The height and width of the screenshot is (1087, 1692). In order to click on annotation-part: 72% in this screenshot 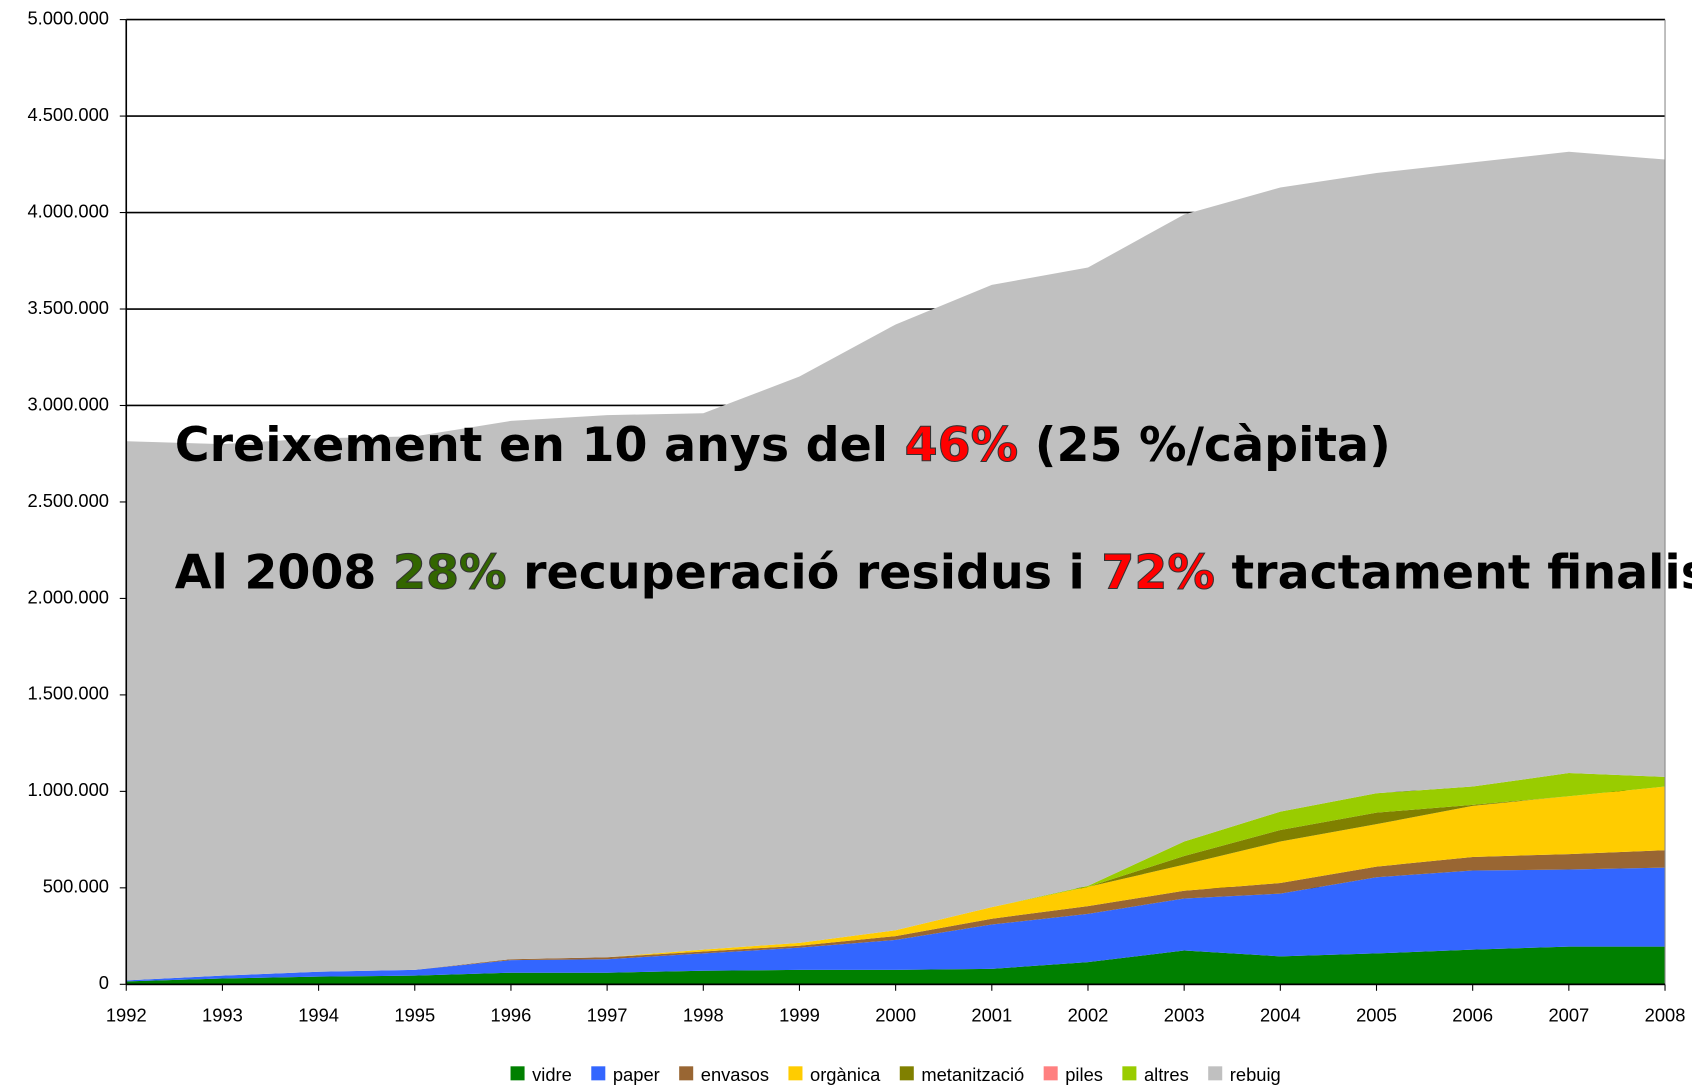, I will do `click(1158, 572)`.